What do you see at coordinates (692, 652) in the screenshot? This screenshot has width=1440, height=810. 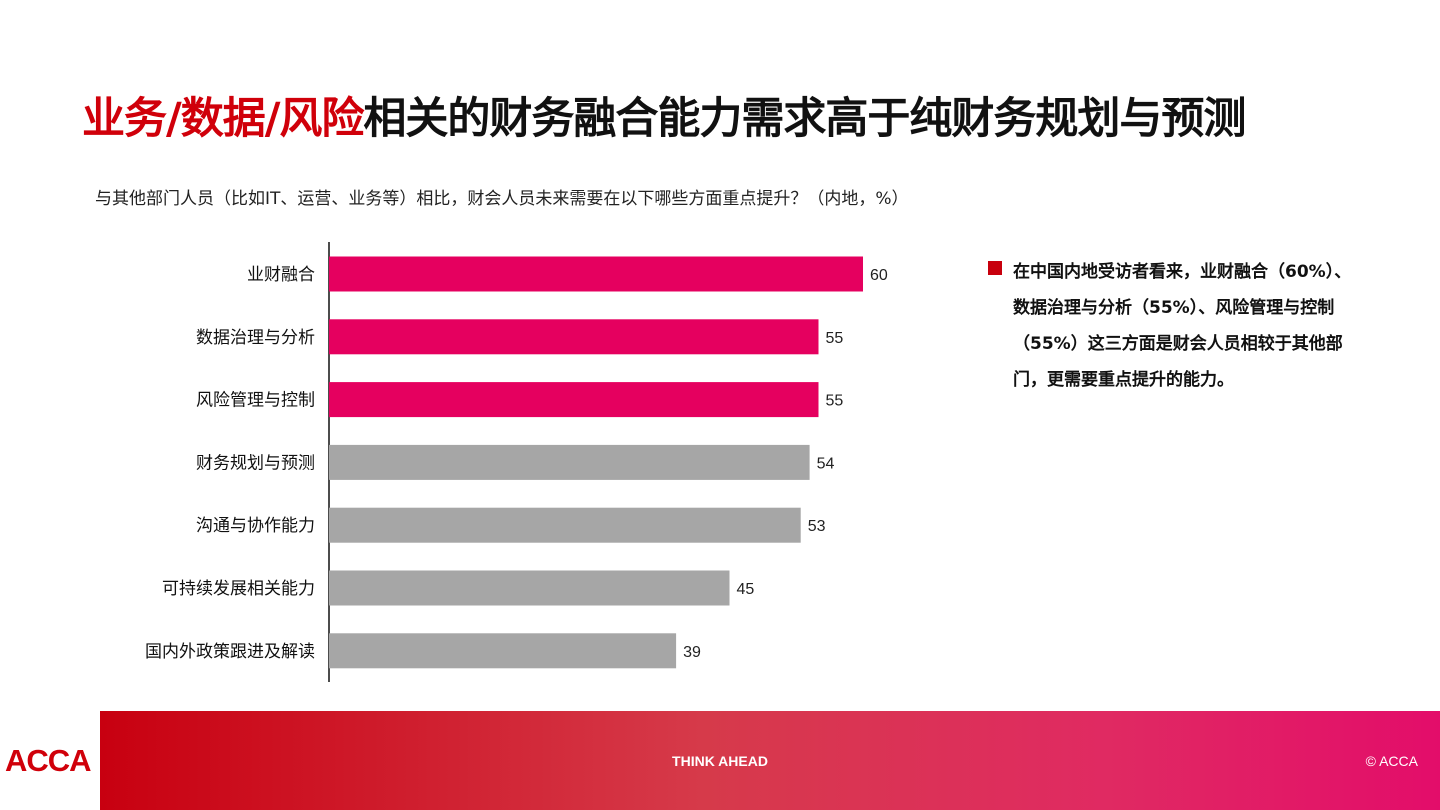 I see `value-label-7: 39` at bounding box center [692, 652].